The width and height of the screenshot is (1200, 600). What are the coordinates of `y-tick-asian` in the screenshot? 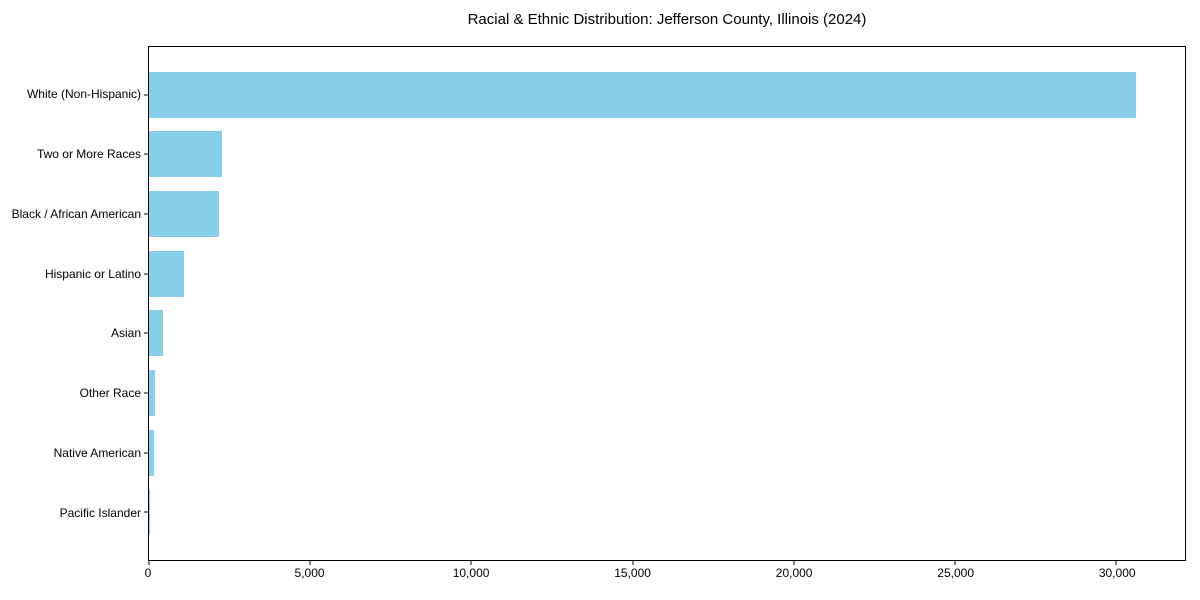 It's located at (146, 333).